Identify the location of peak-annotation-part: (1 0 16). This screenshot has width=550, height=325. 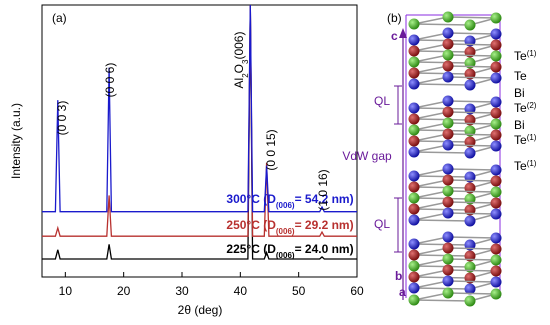
(323, 189).